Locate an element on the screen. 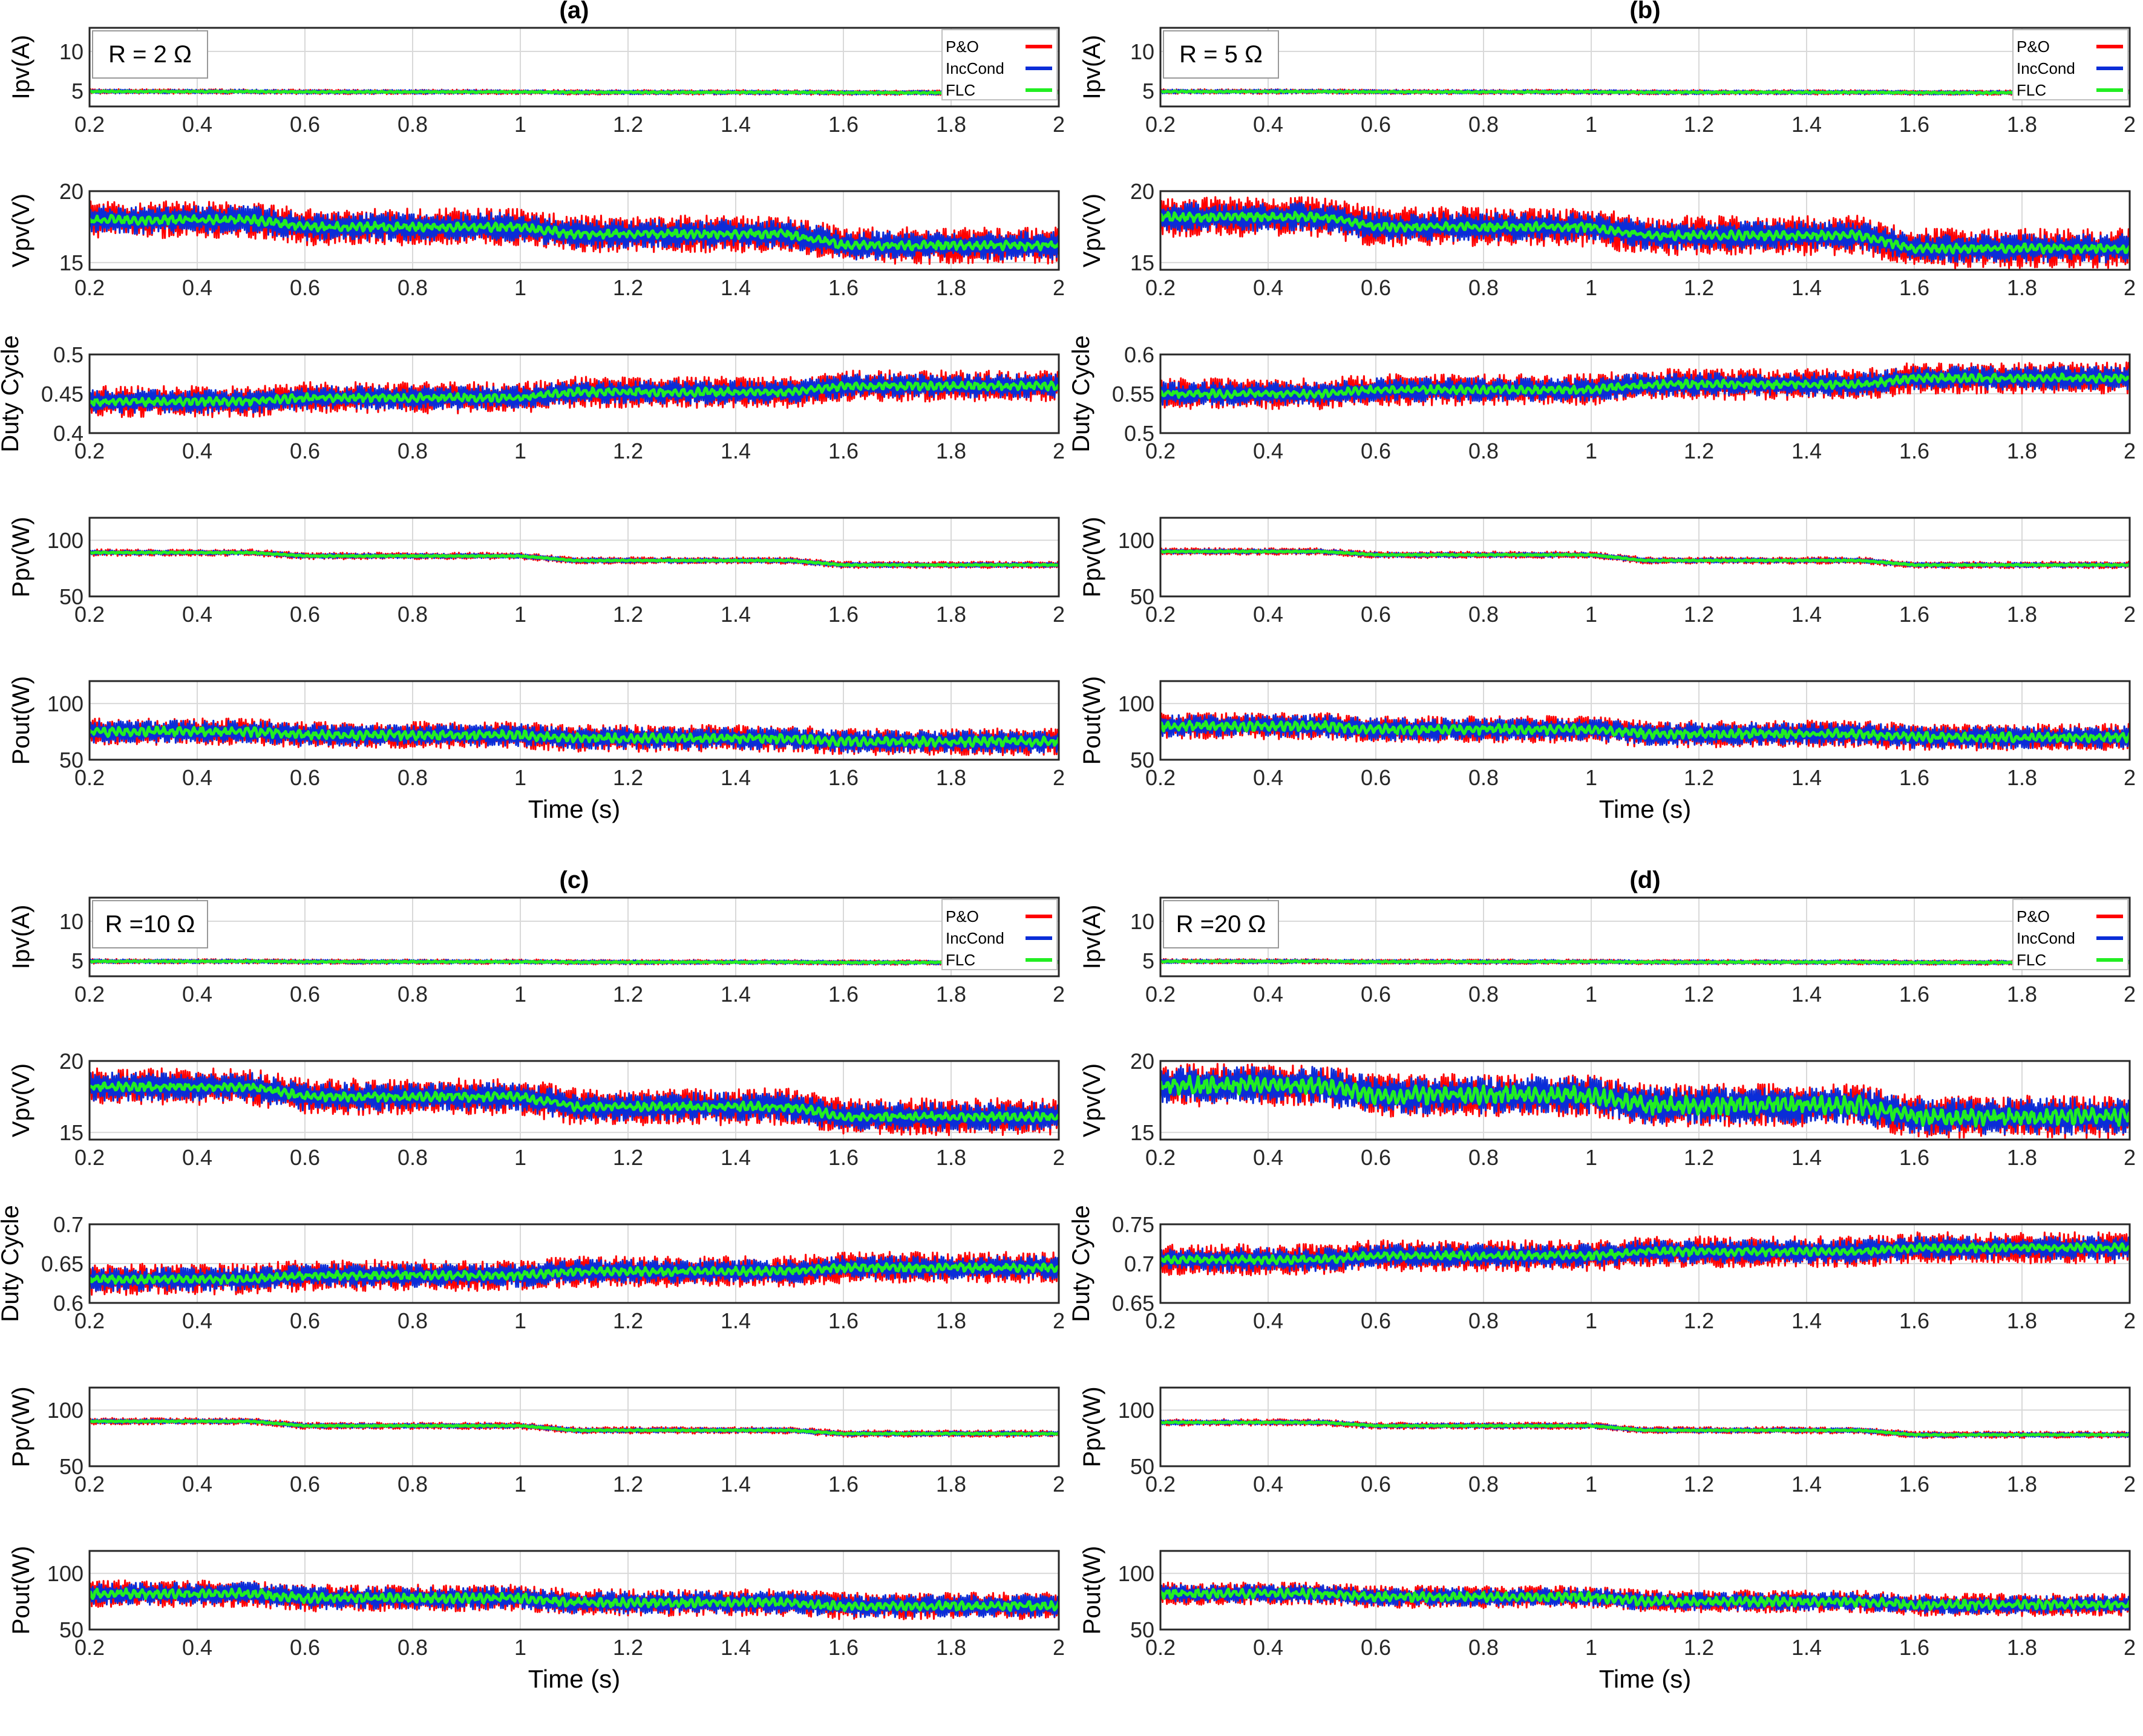 The height and width of the screenshot is (1736, 2143). y-tick-label: 0.65 is located at coordinates (62, 1263).